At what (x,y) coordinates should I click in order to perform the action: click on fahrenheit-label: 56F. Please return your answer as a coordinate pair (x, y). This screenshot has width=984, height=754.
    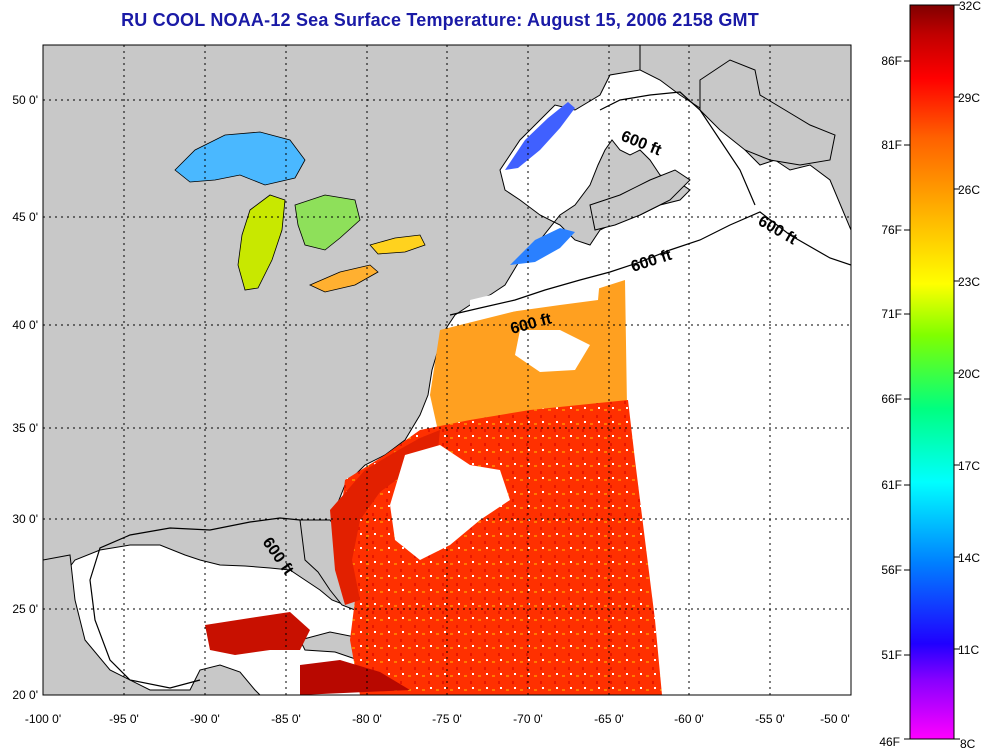
    Looking at the image, I should click on (891, 570).